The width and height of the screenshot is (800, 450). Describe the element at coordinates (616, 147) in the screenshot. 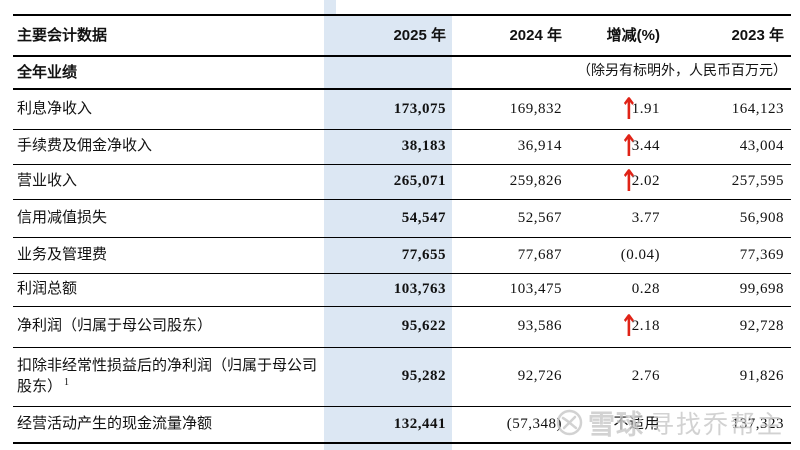

I see `value-change: ↑ 3.44` at that location.